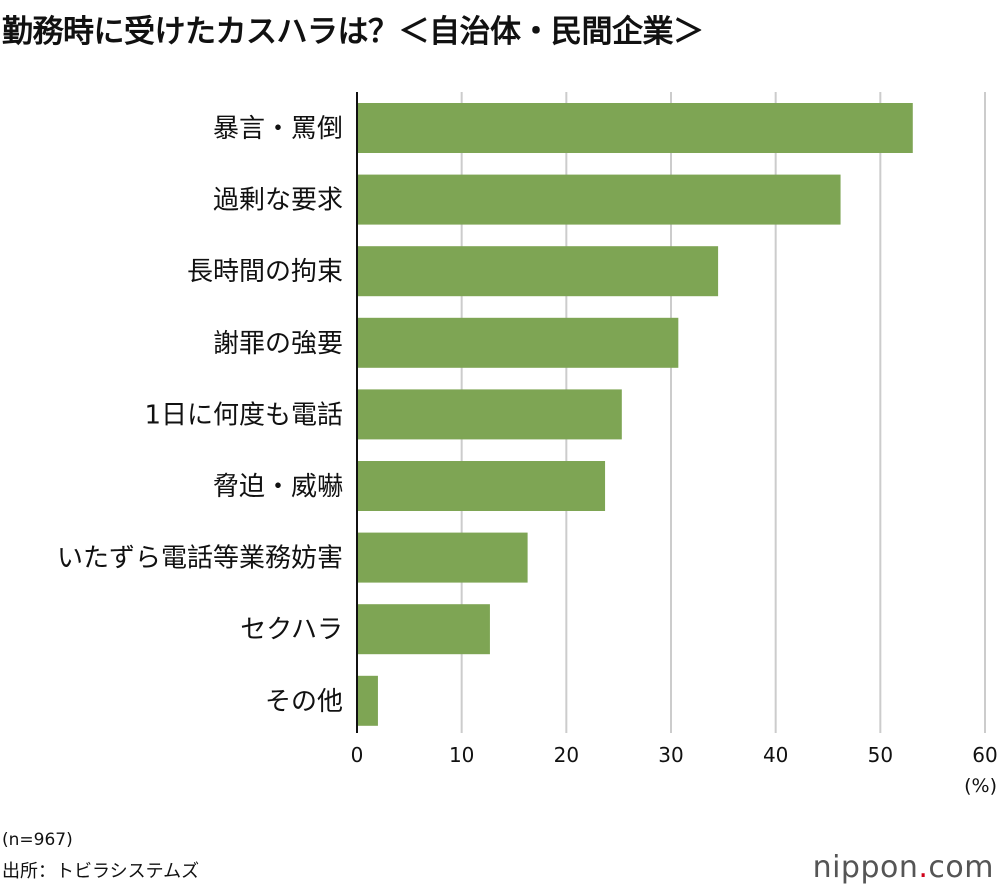 The image size is (1000, 894). Describe the element at coordinates (461, 755) in the screenshot. I see `x-tick-label: 10` at that location.